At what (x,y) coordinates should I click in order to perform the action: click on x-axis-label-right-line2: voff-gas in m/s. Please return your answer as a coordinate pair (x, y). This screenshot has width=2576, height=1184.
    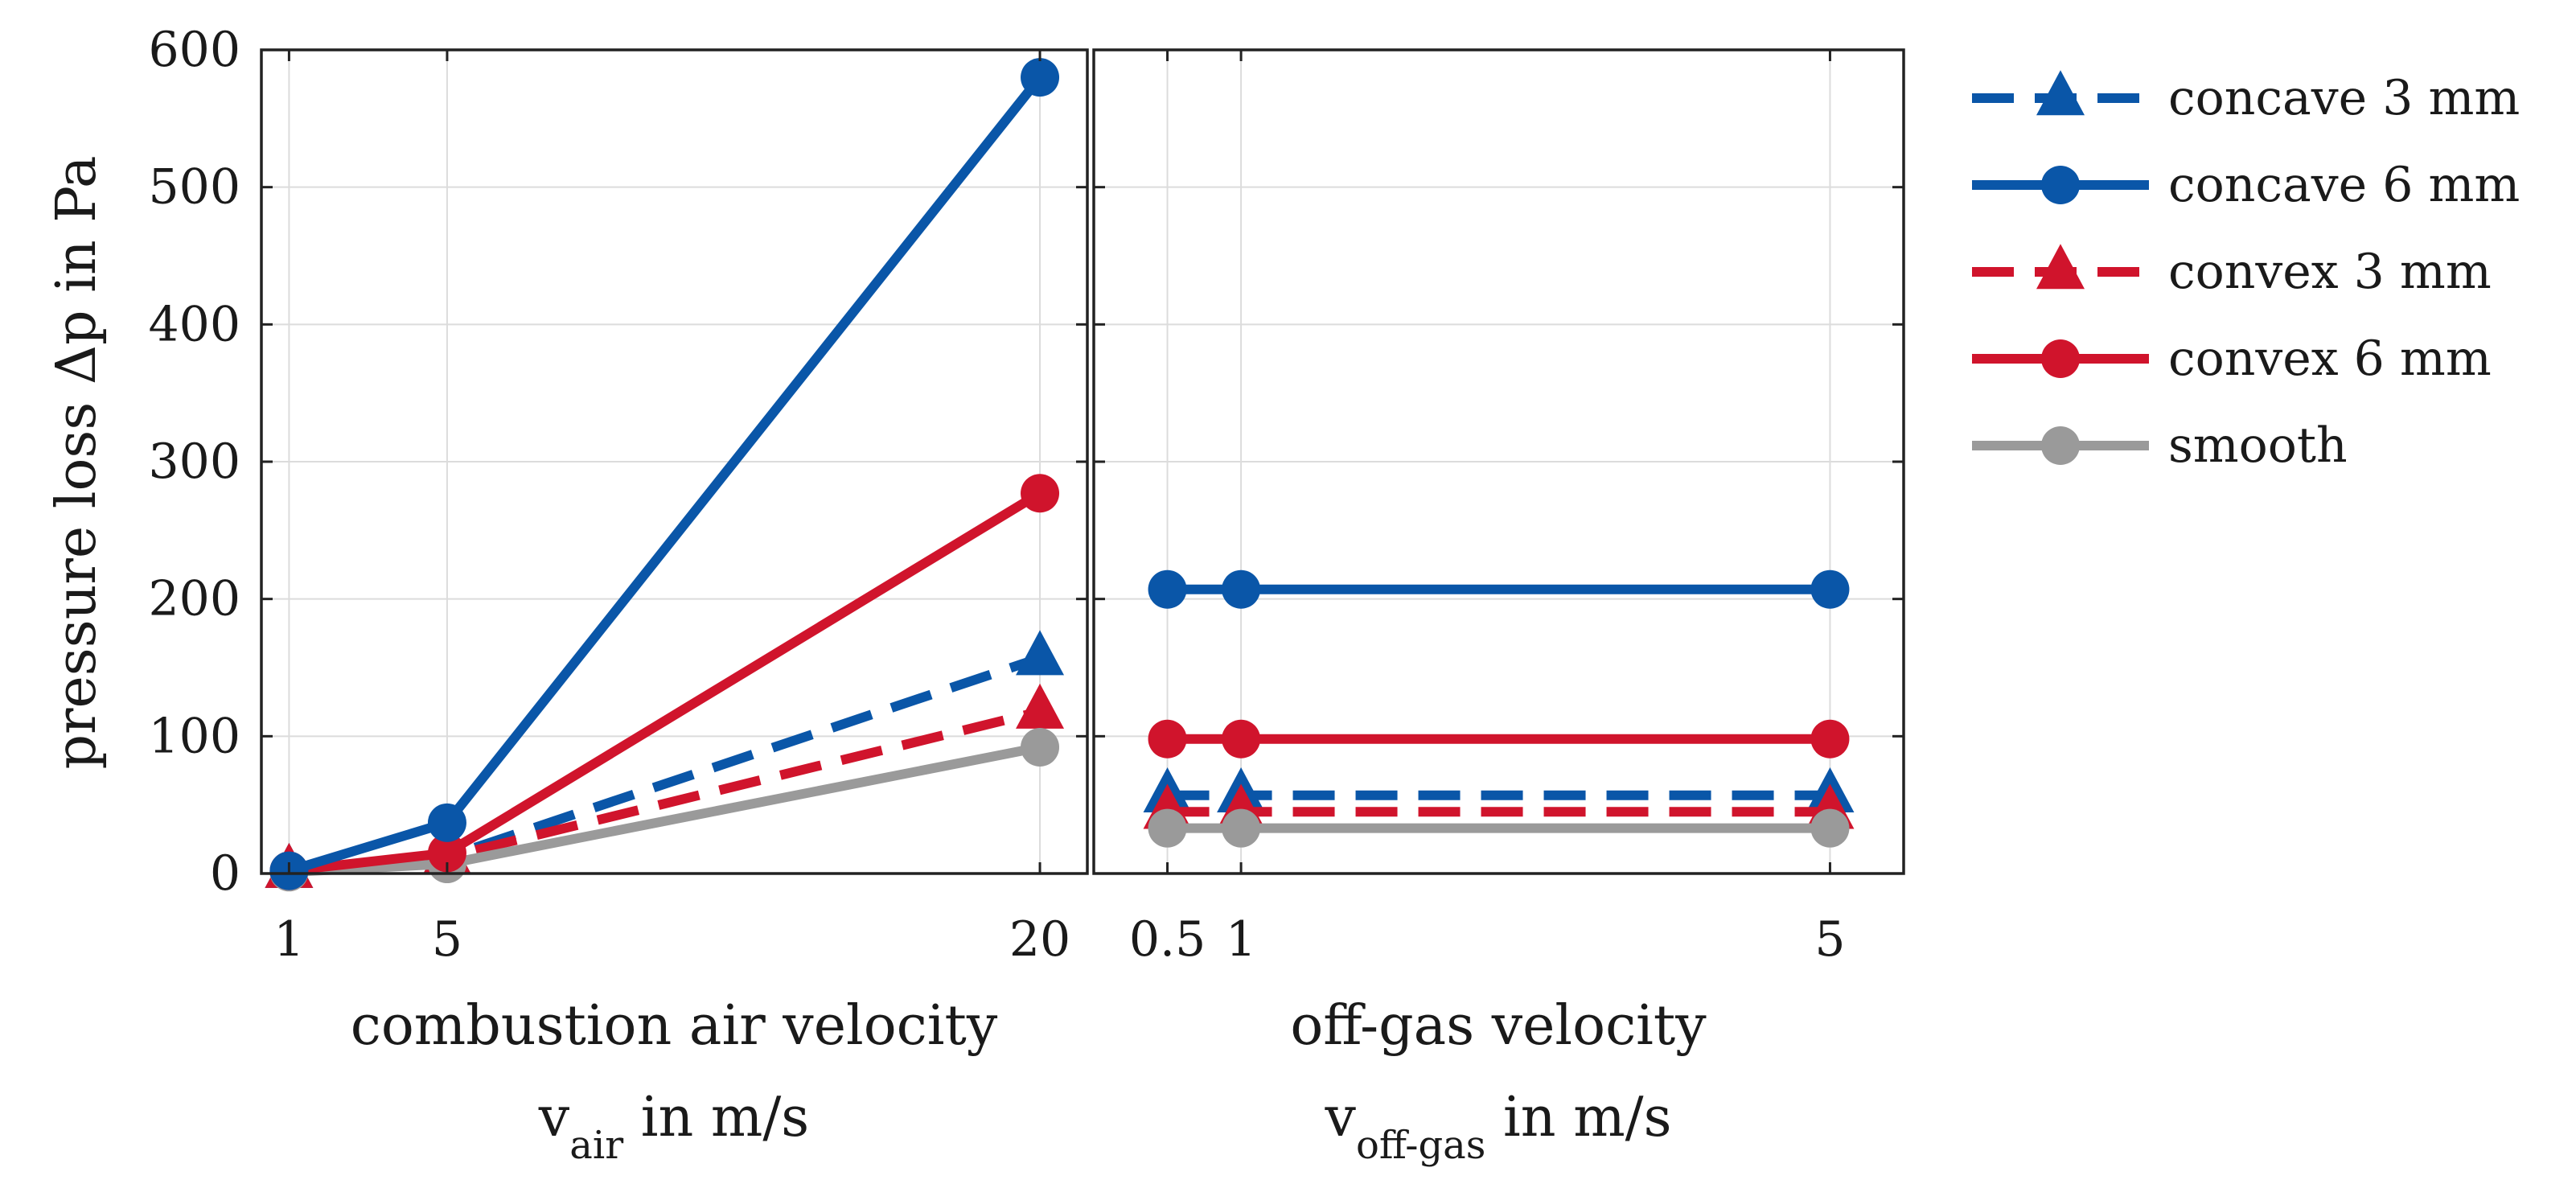
    Looking at the image, I should click on (1498, 1127).